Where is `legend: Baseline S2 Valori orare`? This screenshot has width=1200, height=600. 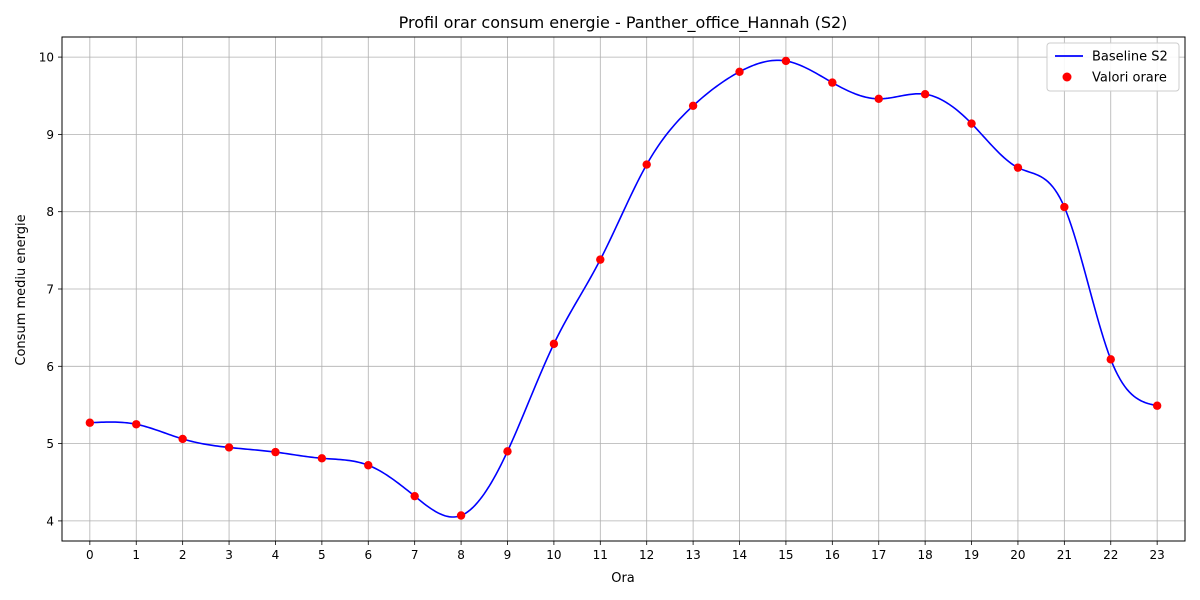 legend: Baseline S2 Valori orare is located at coordinates (1113, 67).